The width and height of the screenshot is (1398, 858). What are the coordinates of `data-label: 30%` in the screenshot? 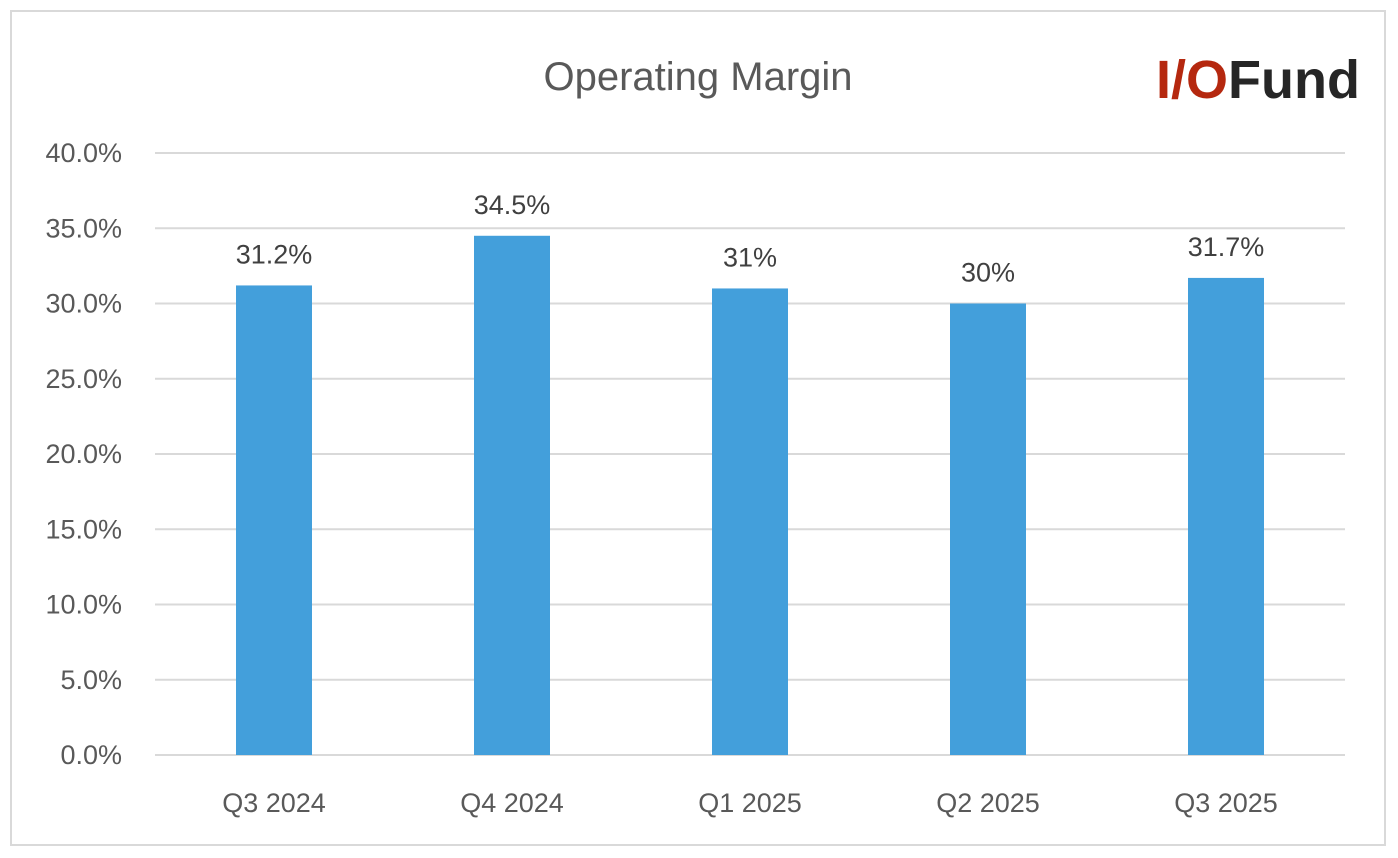 It's located at (988, 273).